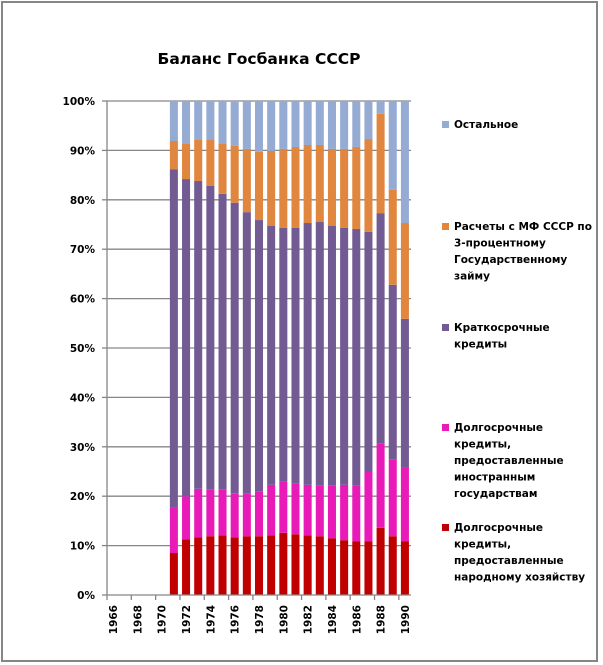  Describe the element at coordinates (356, 357) in the screenshot. I see `bar-segment-1986-s2` at that location.